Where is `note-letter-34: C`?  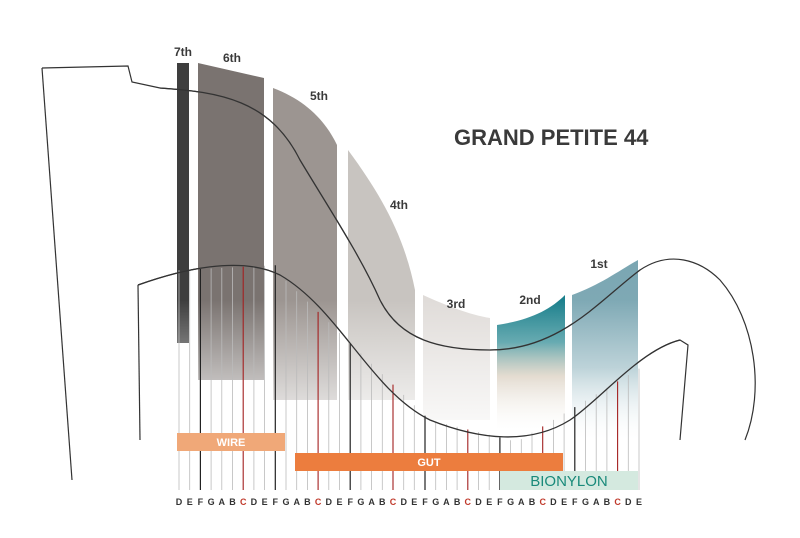
note-letter-34: C is located at coordinates (542, 502).